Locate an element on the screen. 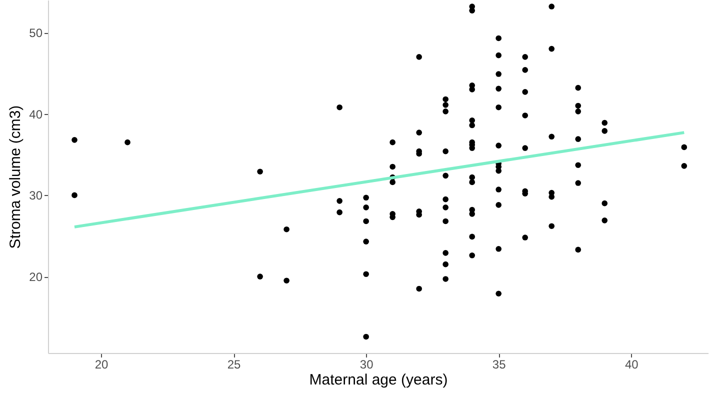  y-tick-label: 30 is located at coordinates (36, 195).